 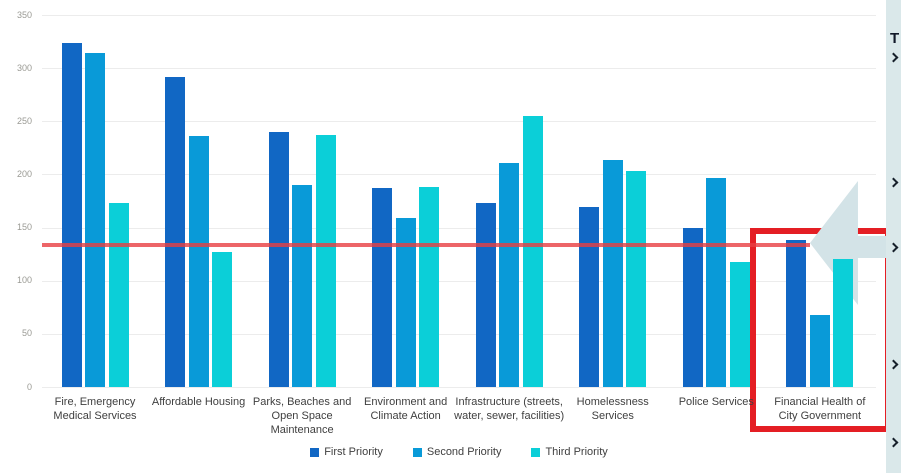 What do you see at coordinates (820, 409) in the screenshot?
I see `x-axis-category-label: Financial Health of City Government` at bounding box center [820, 409].